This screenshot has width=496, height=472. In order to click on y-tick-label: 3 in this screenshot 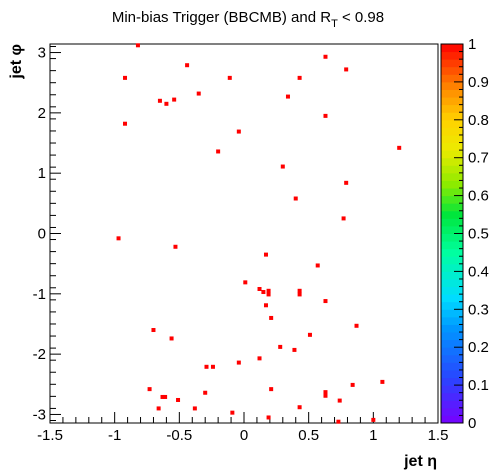, I will do `click(42, 53)`.